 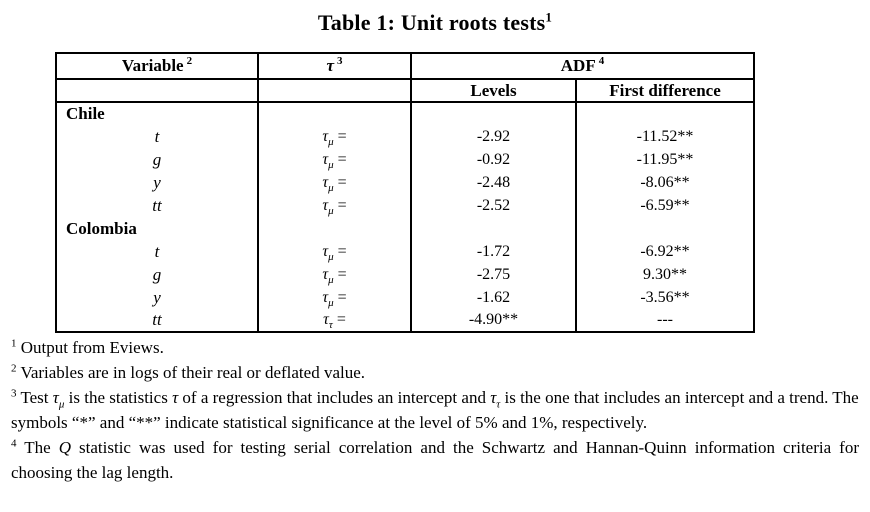 I want to click on first-difference-value: -8.06**, so click(x=664, y=182).